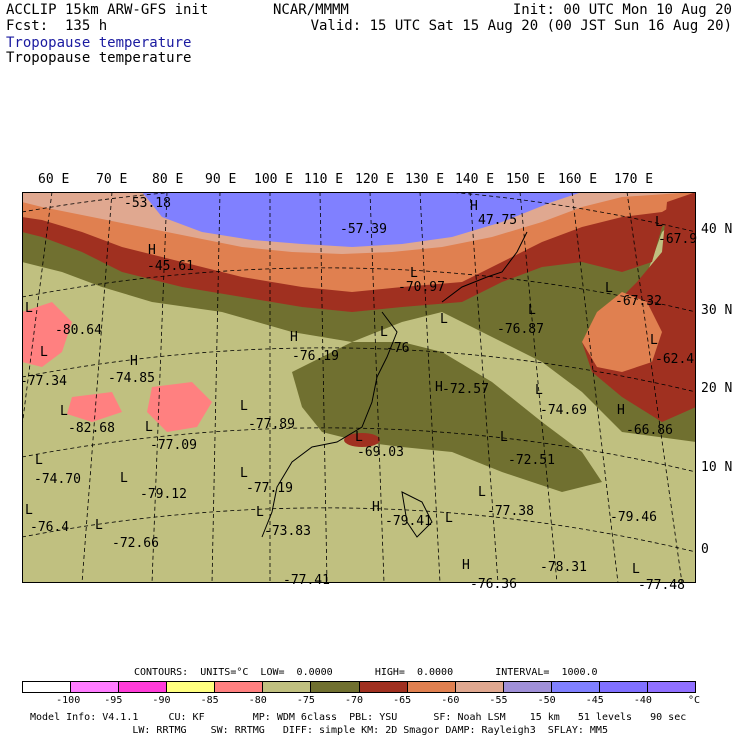 This screenshot has height=740, width=740. What do you see at coordinates (633, 517) in the screenshot?
I see `contour-value-label: -79.46` at bounding box center [633, 517].